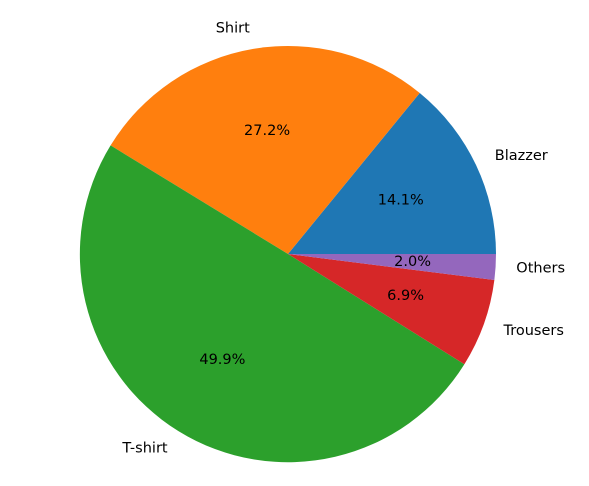 This screenshot has height=486, width=589. Describe the element at coordinates (222, 360) in the screenshot. I see `slice-percent-label: 49.9%` at that location.